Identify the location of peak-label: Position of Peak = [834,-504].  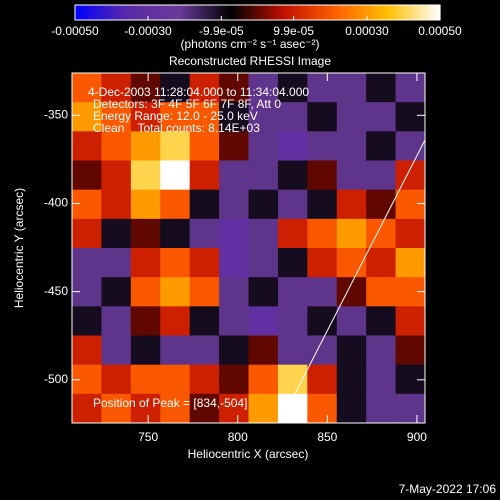
(170, 403).